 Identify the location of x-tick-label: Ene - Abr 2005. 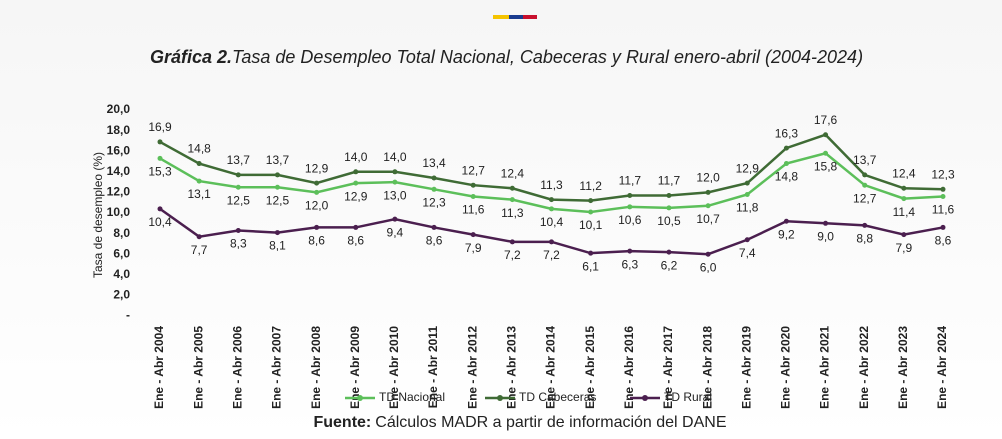
(198, 367).